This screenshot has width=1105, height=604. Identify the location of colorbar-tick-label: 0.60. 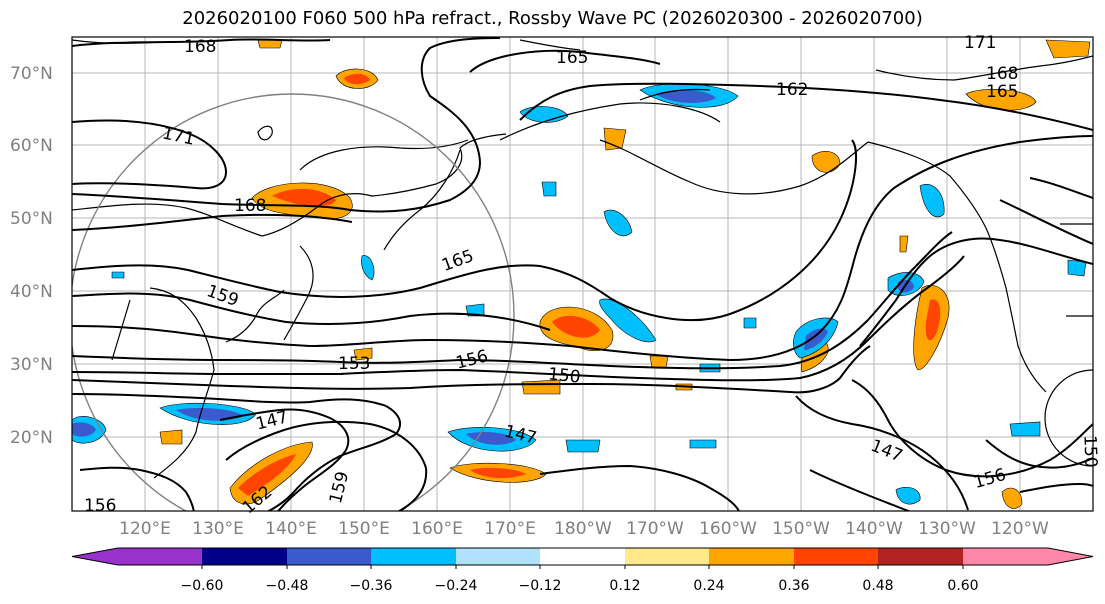
(962, 586).